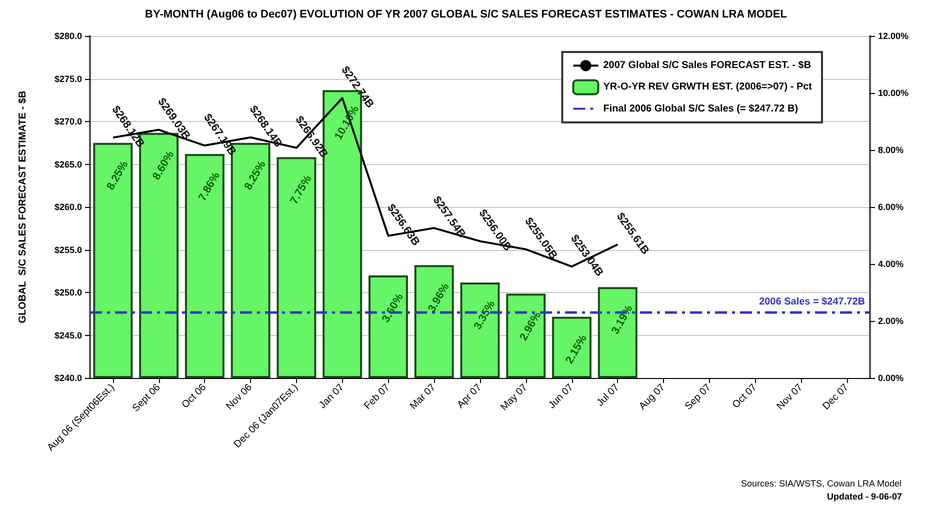  What do you see at coordinates (23, 207) in the screenshot?
I see `y-axis-title: GLOBAL S/C SALES FORECAST ESTIMATE - $B` at bounding box center [23, 207].